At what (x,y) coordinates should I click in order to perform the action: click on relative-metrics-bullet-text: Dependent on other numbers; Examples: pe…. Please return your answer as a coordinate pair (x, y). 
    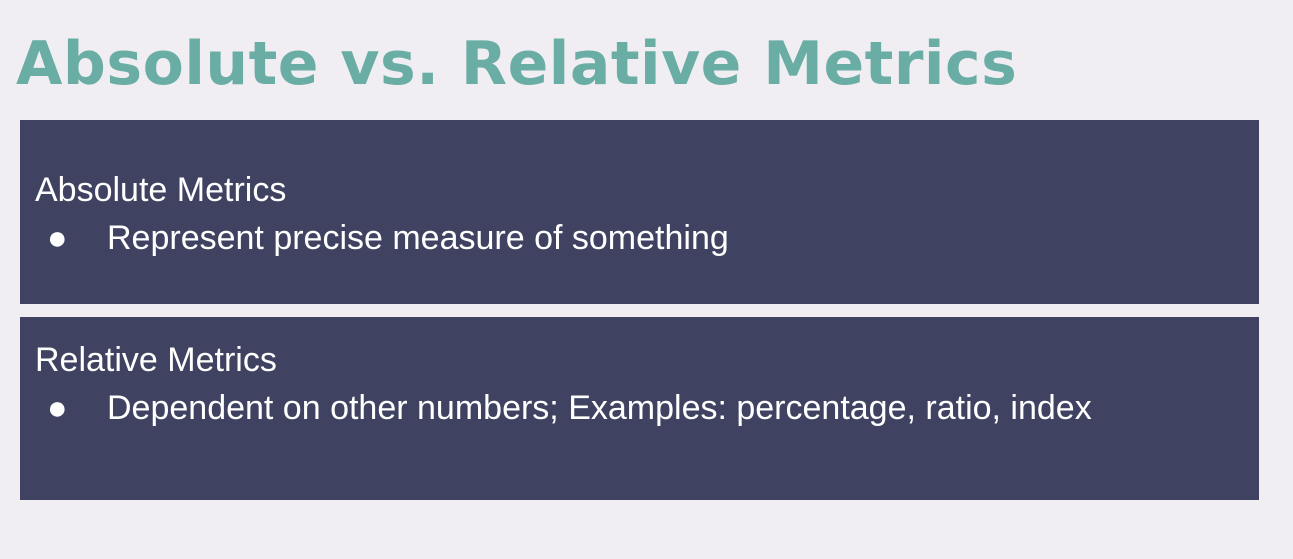
    Looking at the image, I should click on (599, 408).